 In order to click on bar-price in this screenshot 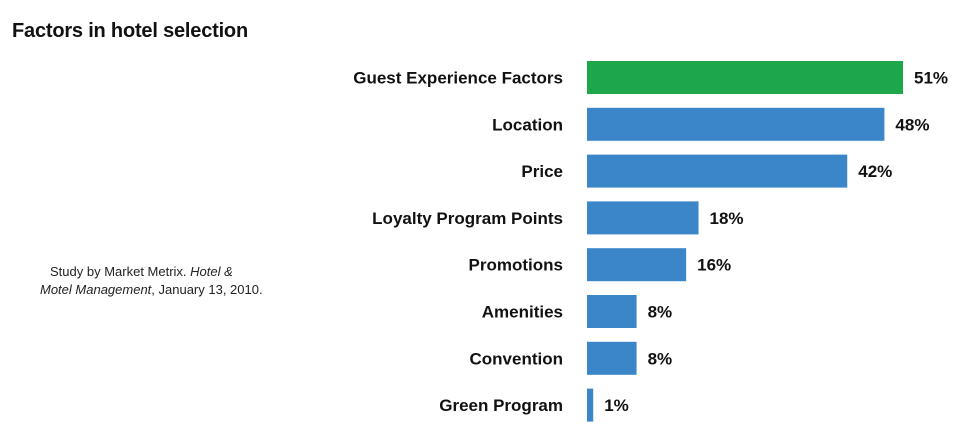, I will do `click(717, 171)`.